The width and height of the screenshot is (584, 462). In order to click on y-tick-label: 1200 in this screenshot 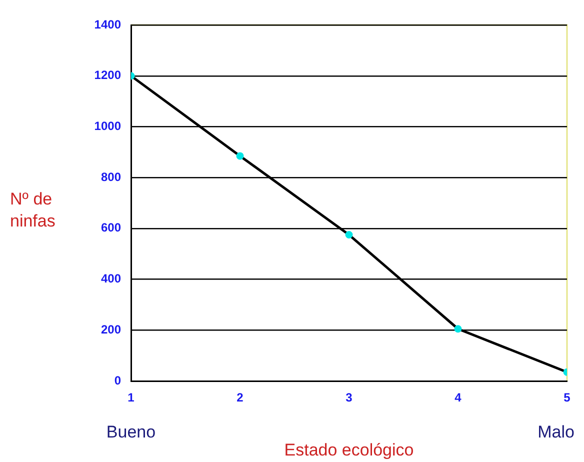, I will do `click(108, 75)`.